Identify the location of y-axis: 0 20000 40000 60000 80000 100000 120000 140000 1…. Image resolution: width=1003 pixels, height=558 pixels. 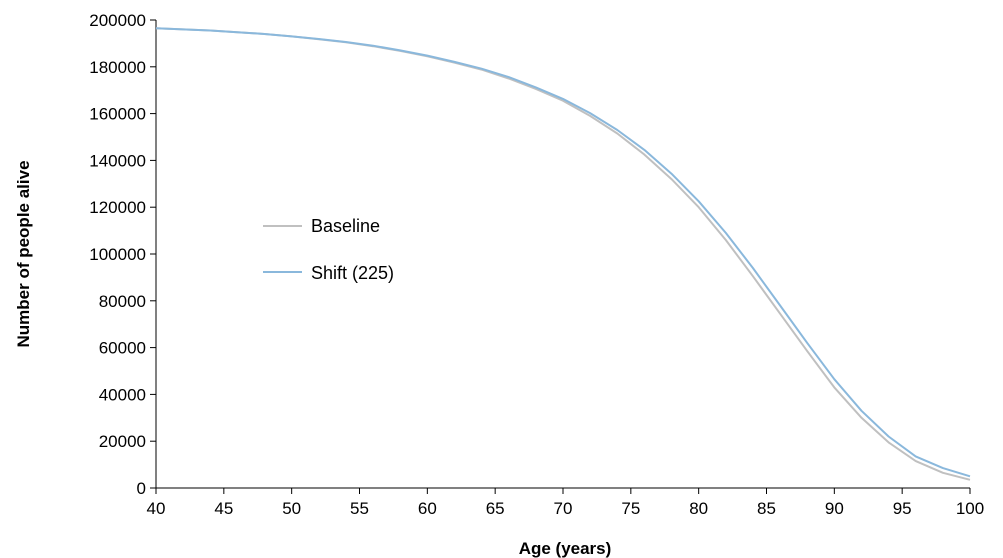
(123, 254).